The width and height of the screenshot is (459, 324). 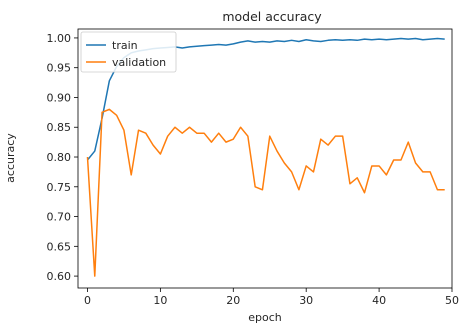 I want to click on x-tick-label: 30, so click(x=306, y=300).